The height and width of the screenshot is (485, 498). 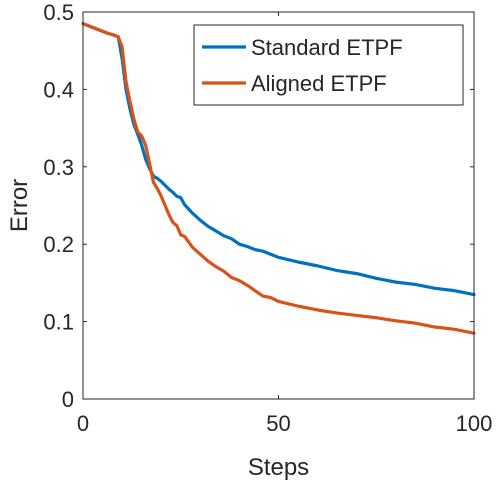 I want to click on y-tick-label: 0.1, so click(x=58, y=322).